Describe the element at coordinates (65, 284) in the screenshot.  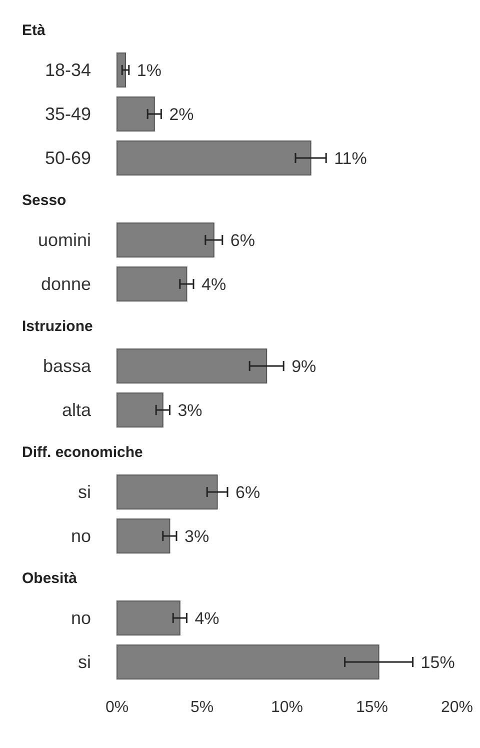
I see `y-tick-label: donne` at that location.